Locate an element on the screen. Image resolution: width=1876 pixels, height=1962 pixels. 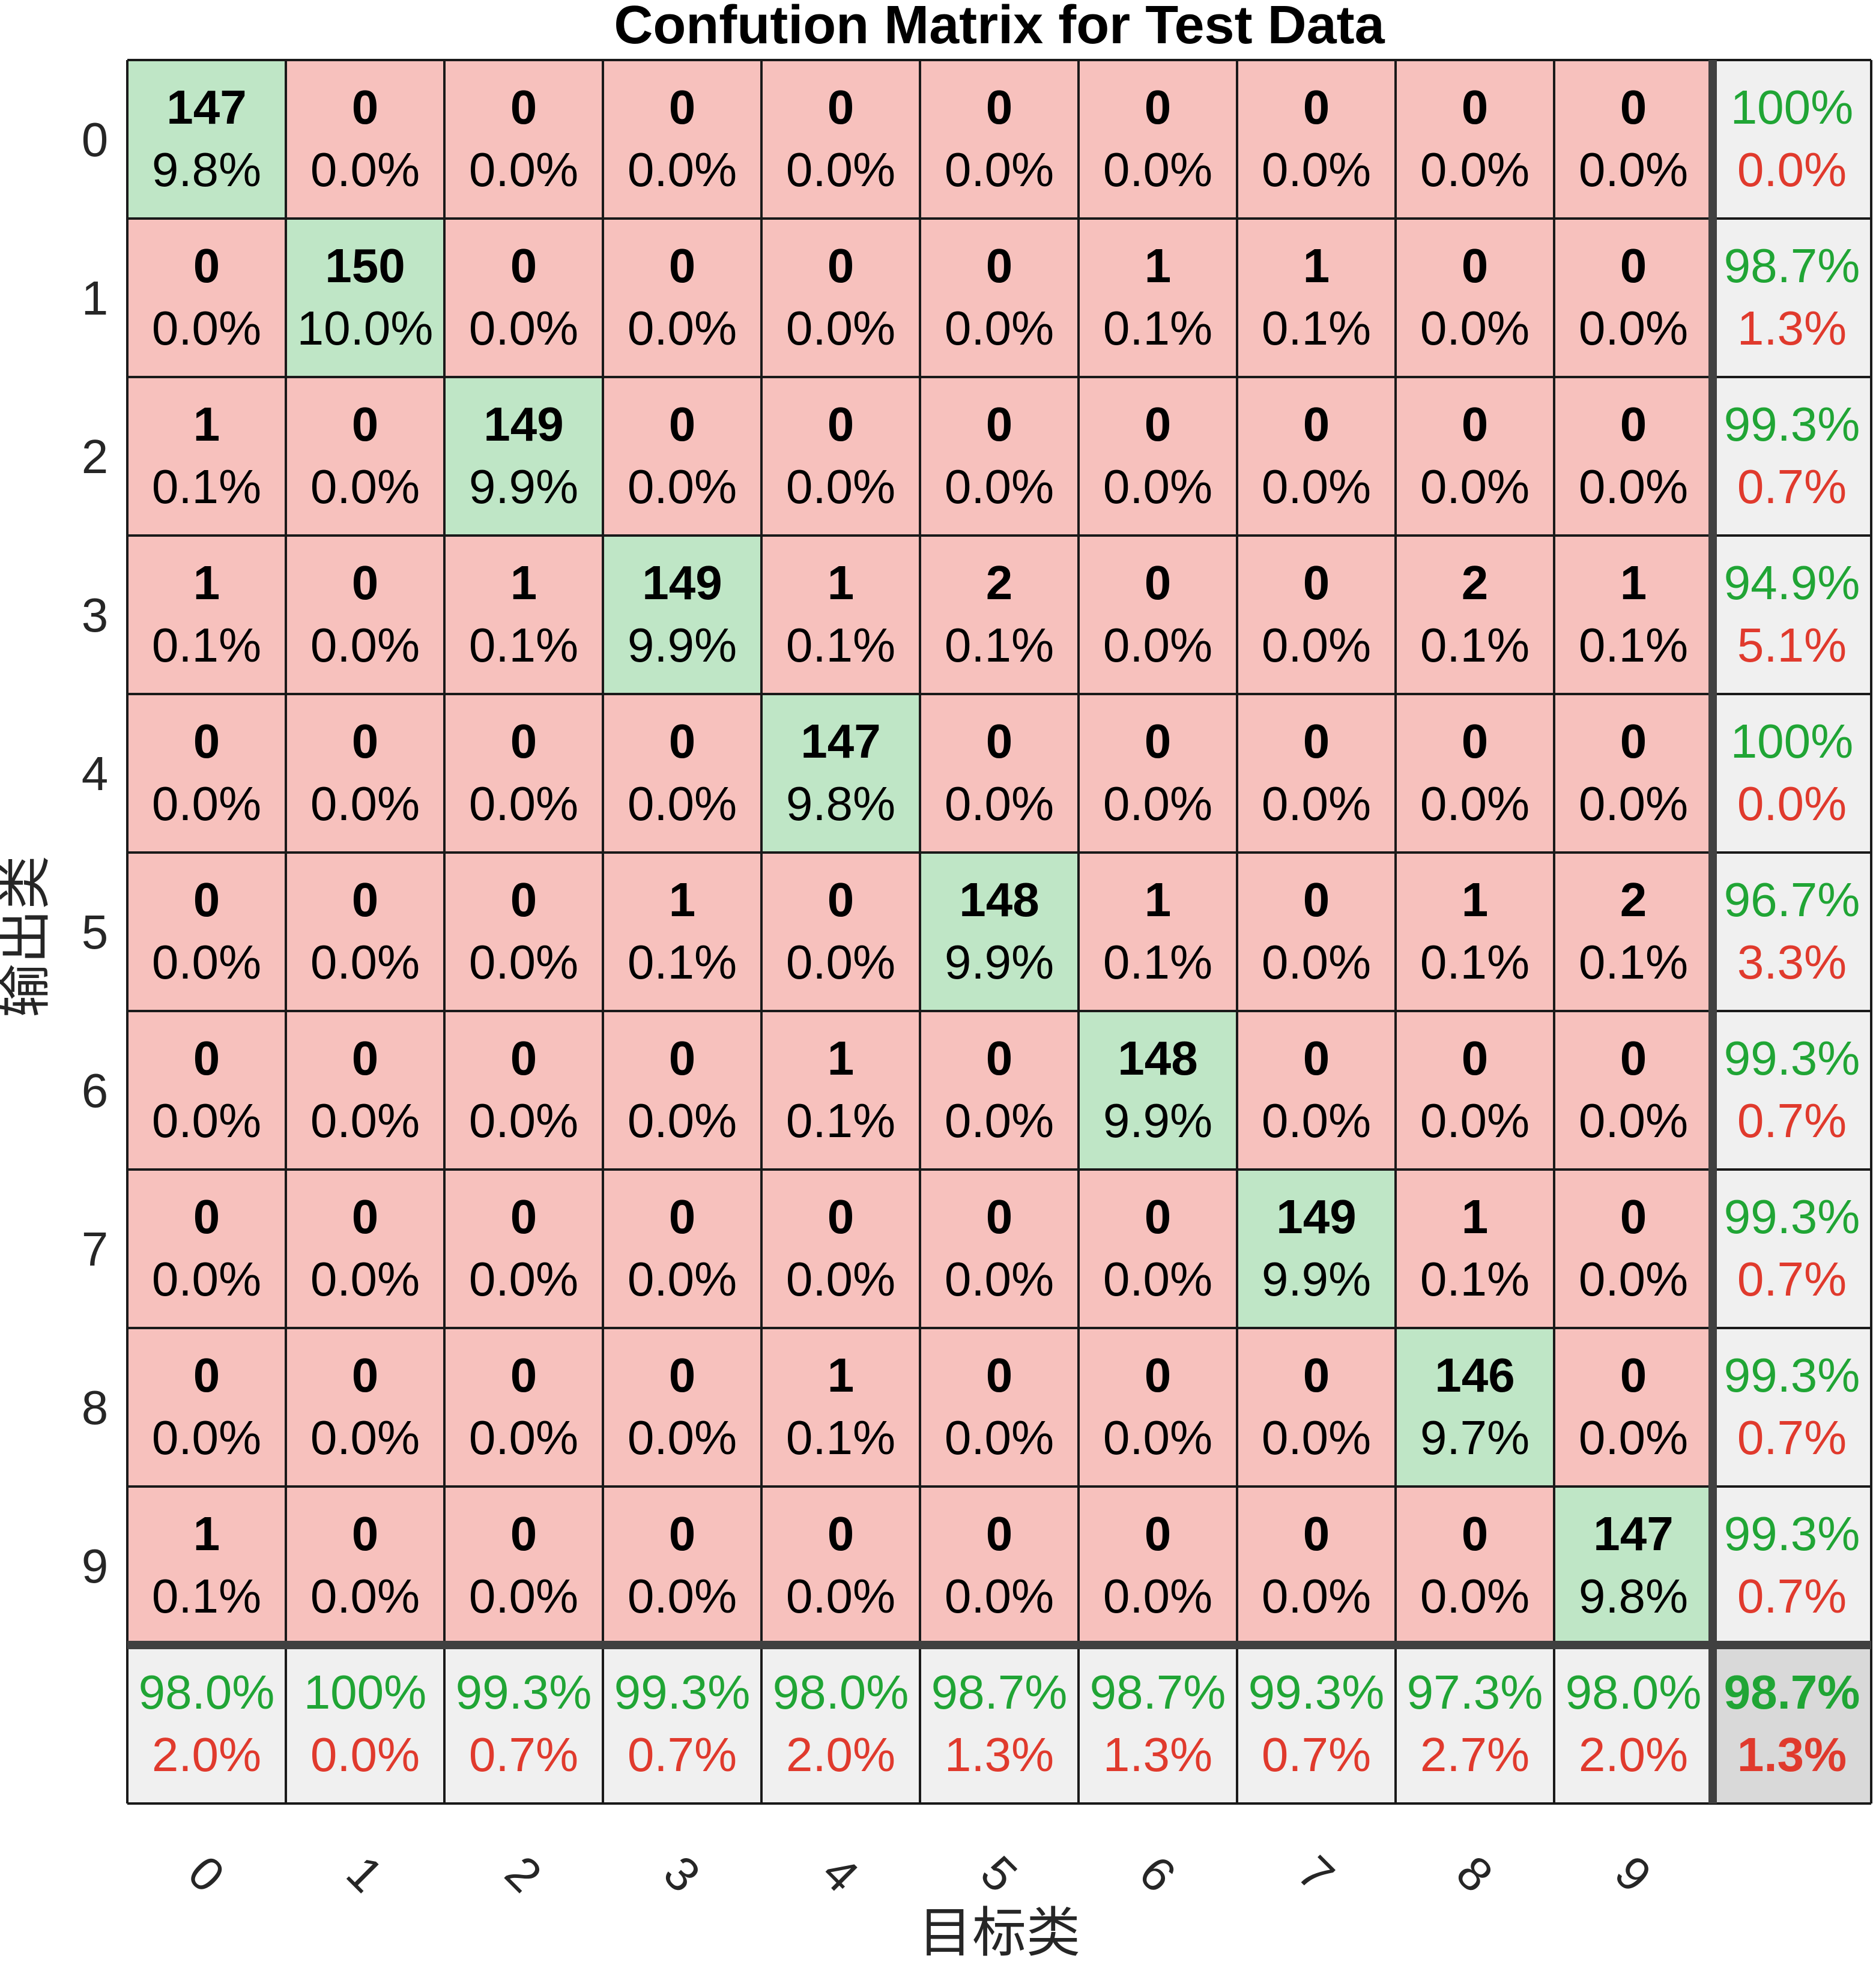
column-summary-correct: 98.7% is located at coordinates (1158, 1692).